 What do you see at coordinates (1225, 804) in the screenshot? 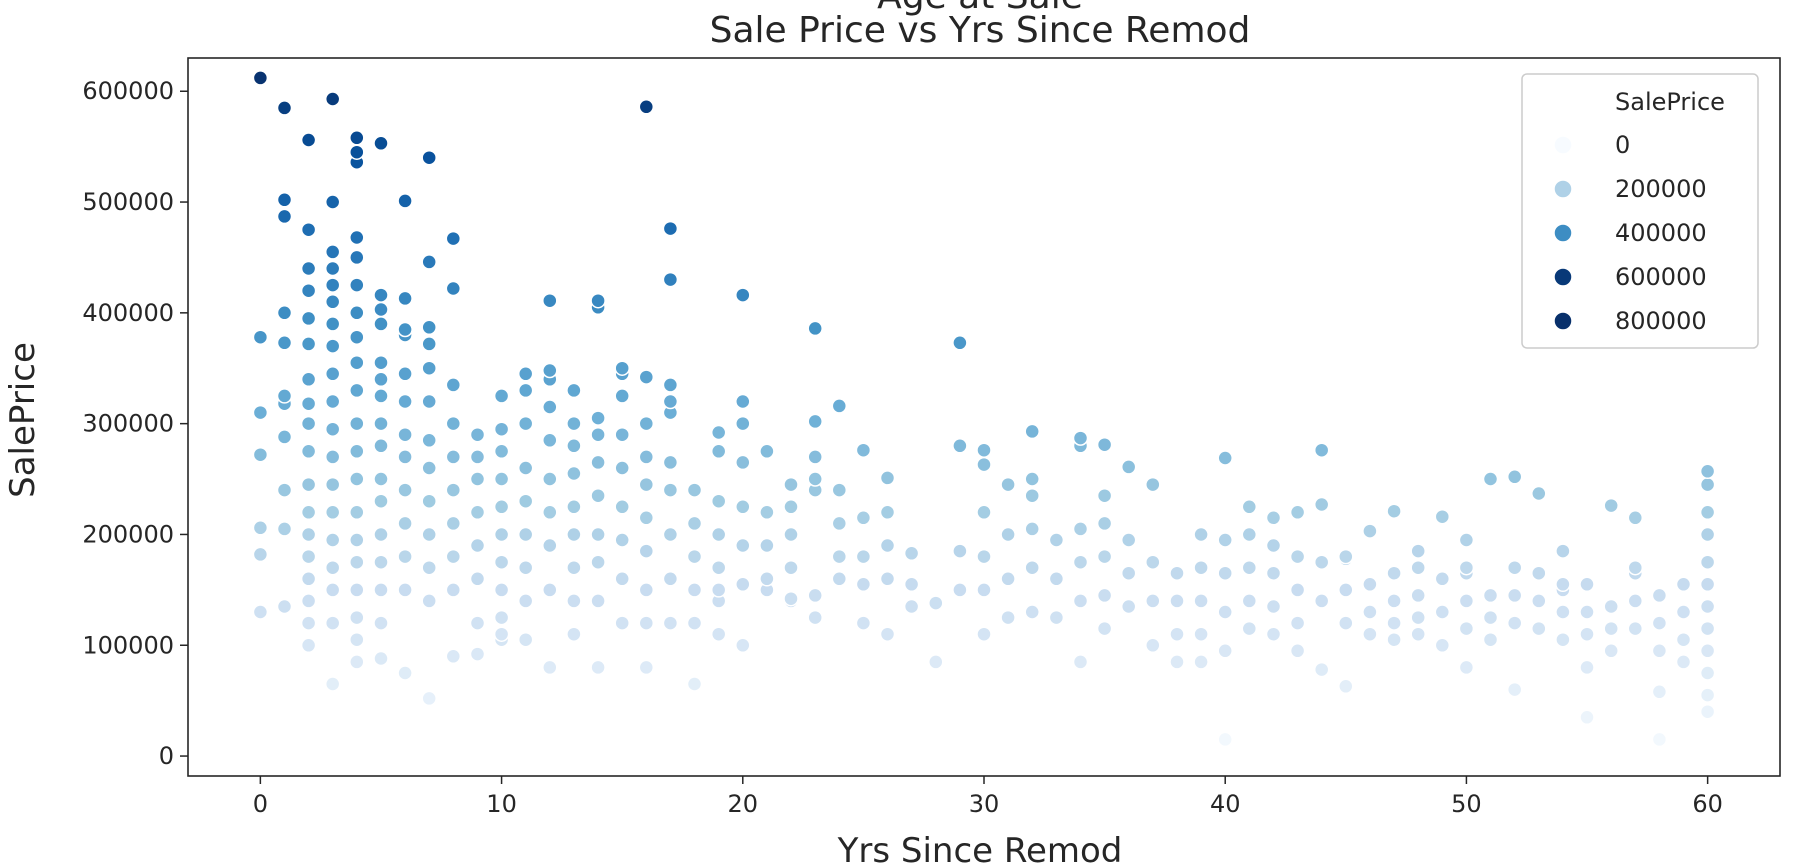
I see `x-tick-label: 40` at bounding box center [1225, 804].